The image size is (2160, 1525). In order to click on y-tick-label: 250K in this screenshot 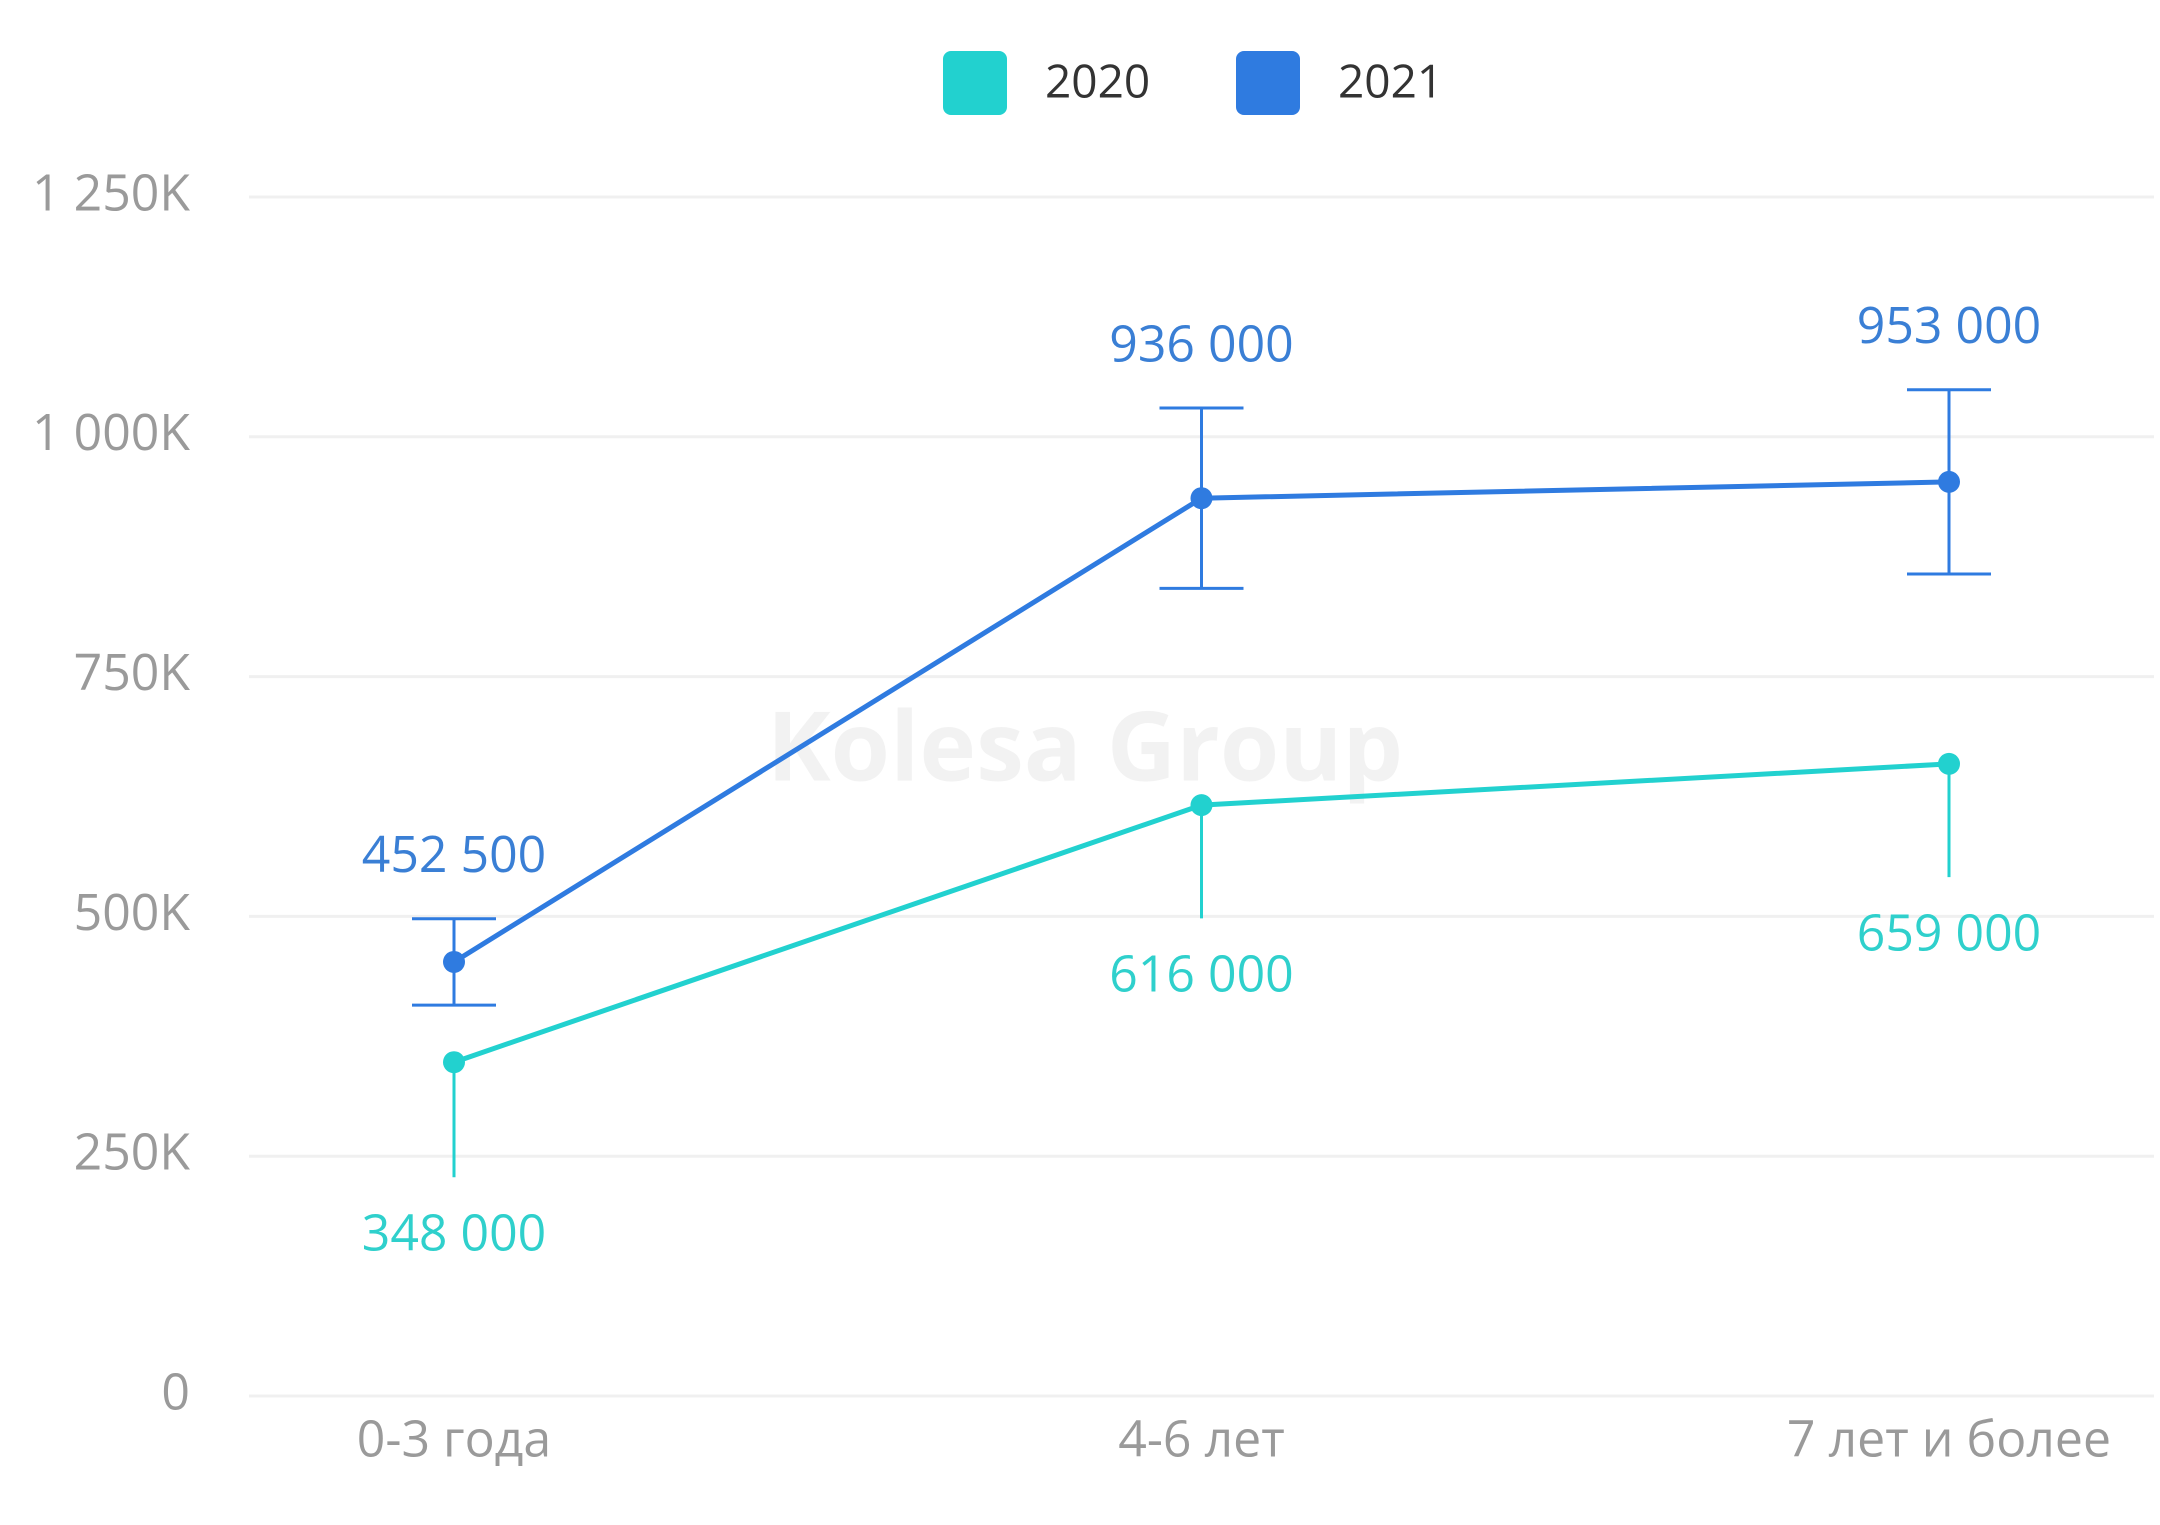, I will do `click(132, 1151)`.